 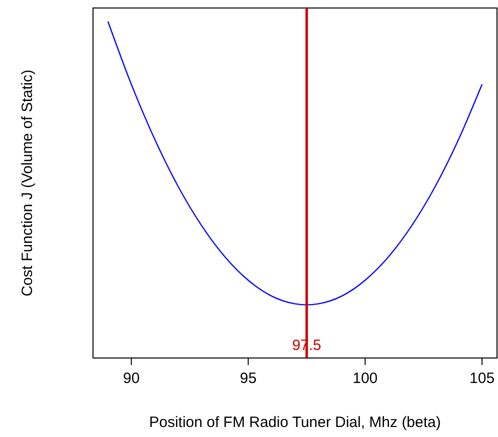 I want to click on y-axis-title: Cost Function J (Volume of Static), so click(x=27, y=183).